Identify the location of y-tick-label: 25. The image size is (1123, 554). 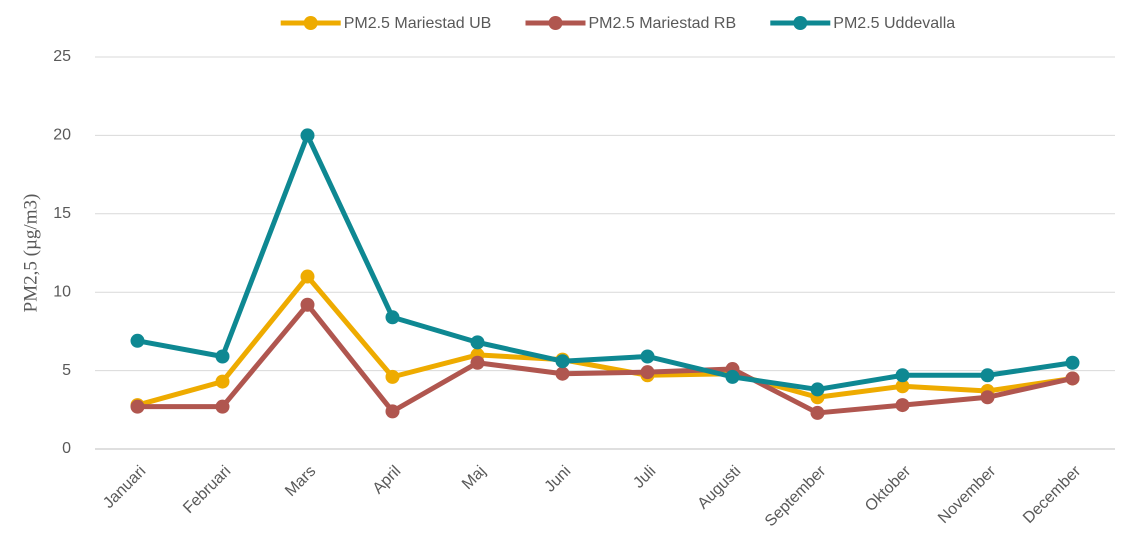
(62, 56).